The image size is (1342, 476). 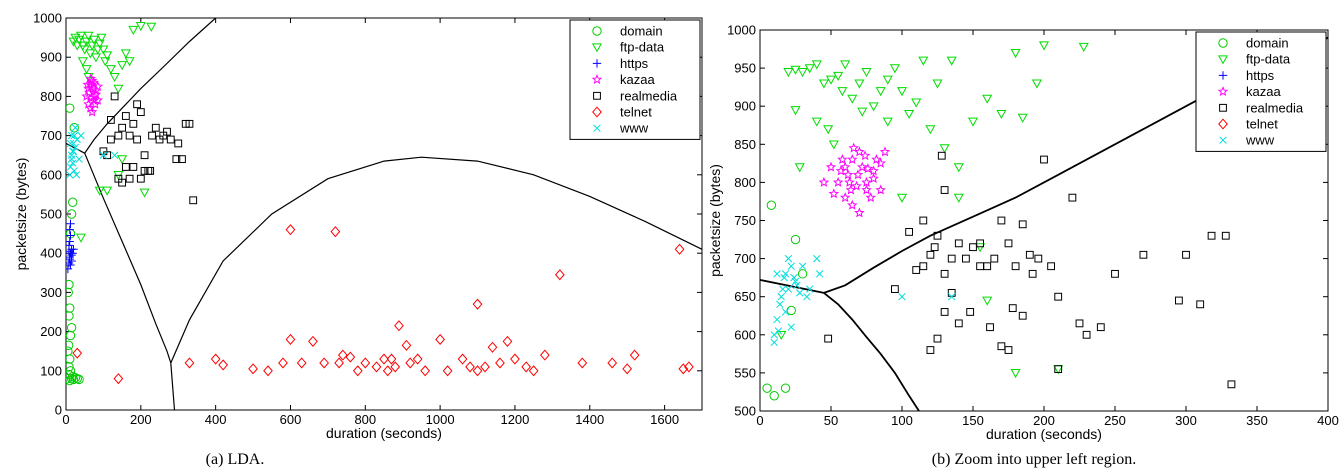 I want to click on y-tick-label: 950, so click(x=745, y=68).